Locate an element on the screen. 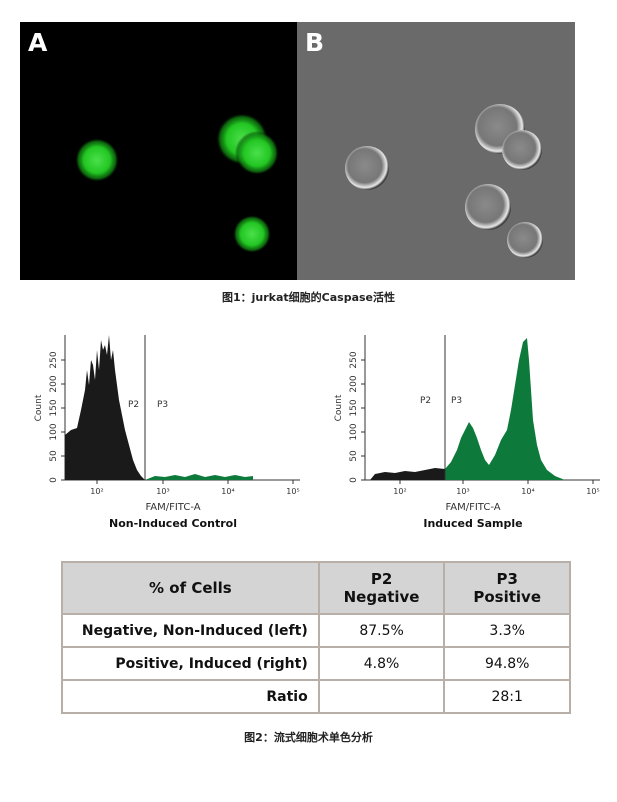  cell-p2 is located at coordinates (381, 696).